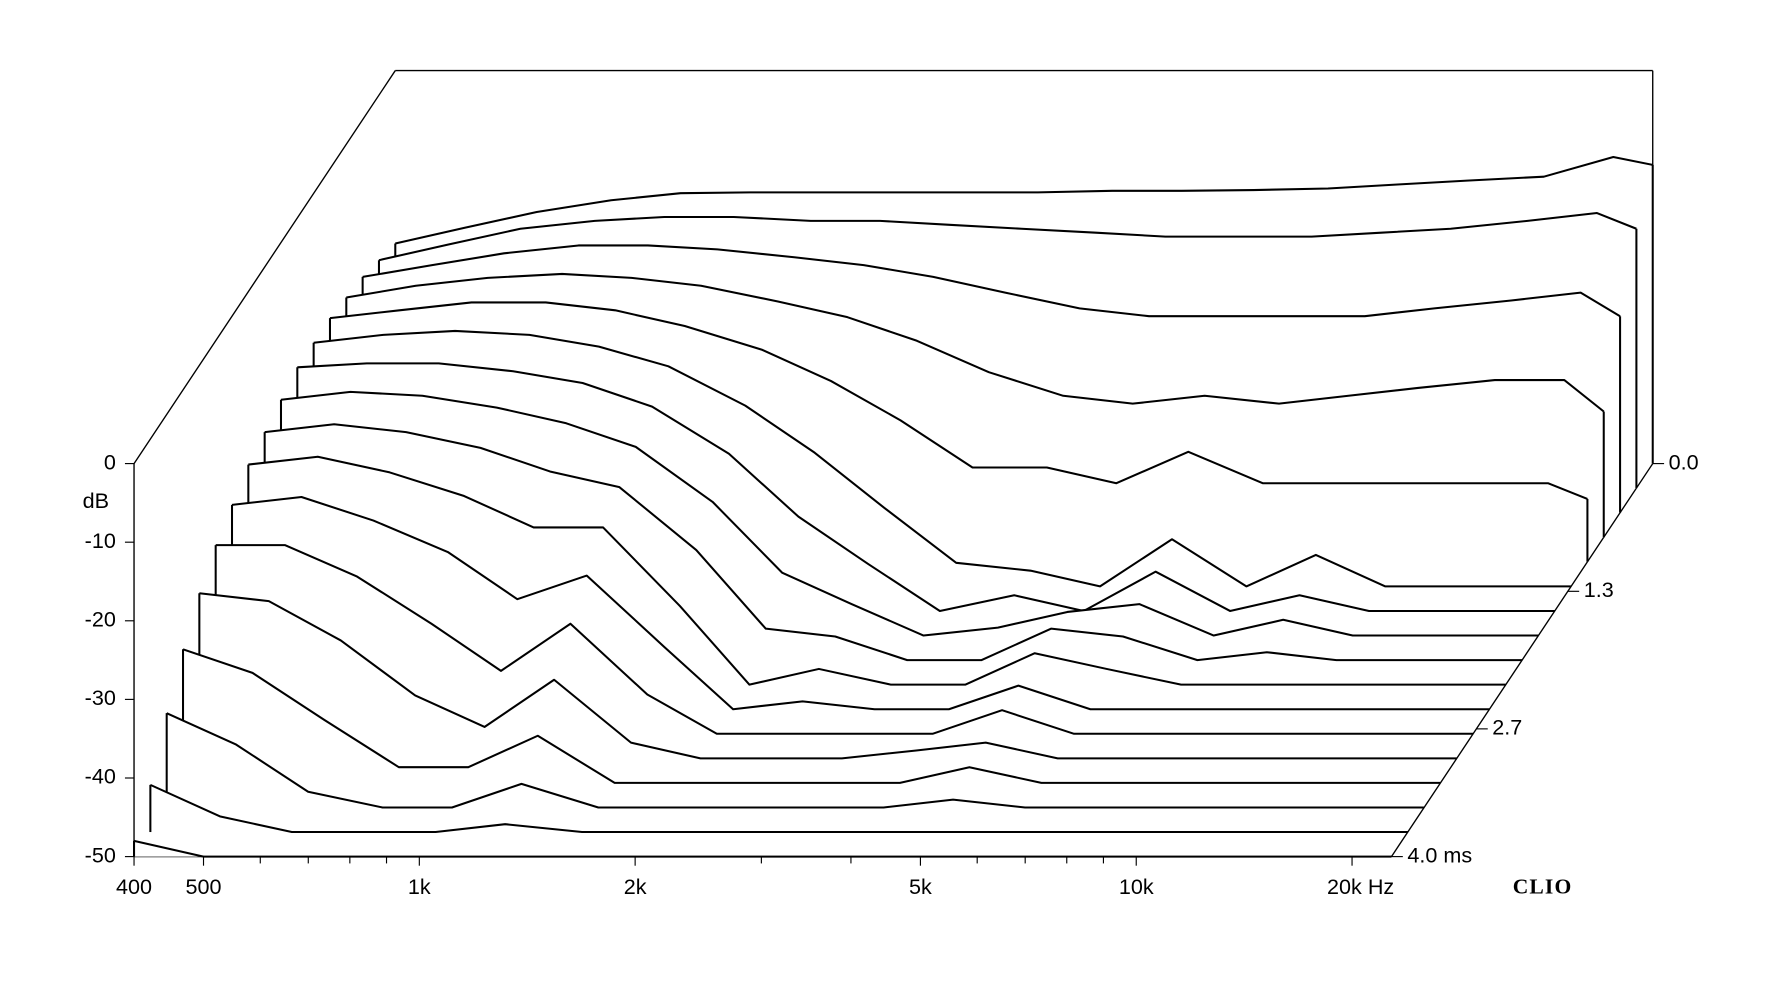 The width and height of the screenshot is (1772, 1001). What do you see at coordinates (100, 854) in the screenshot?
I see `y-tick-label: -50` at bounding box center [100, 854].